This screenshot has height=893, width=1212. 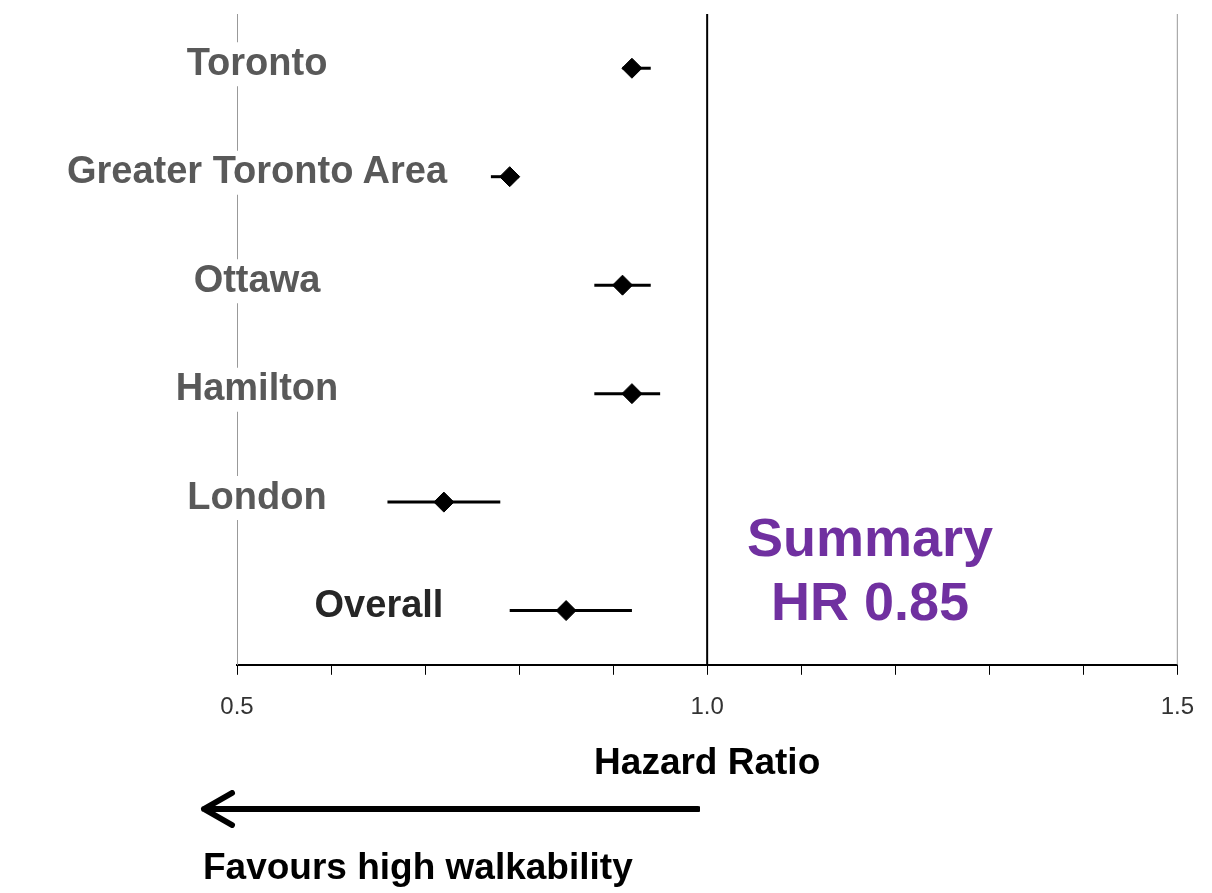 I want to click on y-tick-label: Toronto, so click(x=257, y=61).